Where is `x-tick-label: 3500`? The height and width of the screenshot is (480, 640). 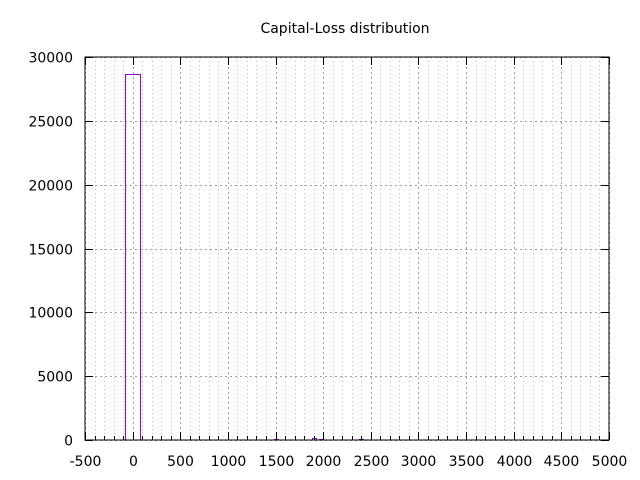 x-tick-label: 3500 is located at coordinates (467, 462).